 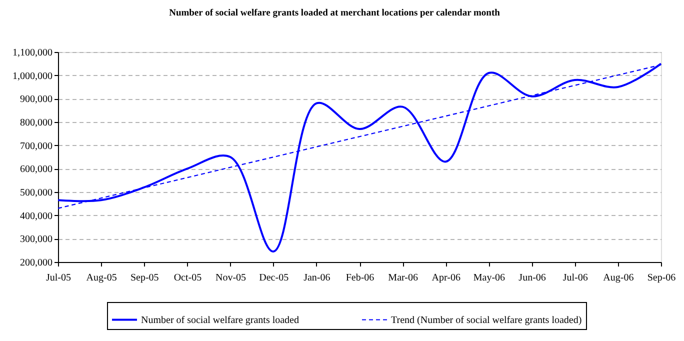 I want to click on x-tick-label: Nov-05, so click(x=231, y=278).